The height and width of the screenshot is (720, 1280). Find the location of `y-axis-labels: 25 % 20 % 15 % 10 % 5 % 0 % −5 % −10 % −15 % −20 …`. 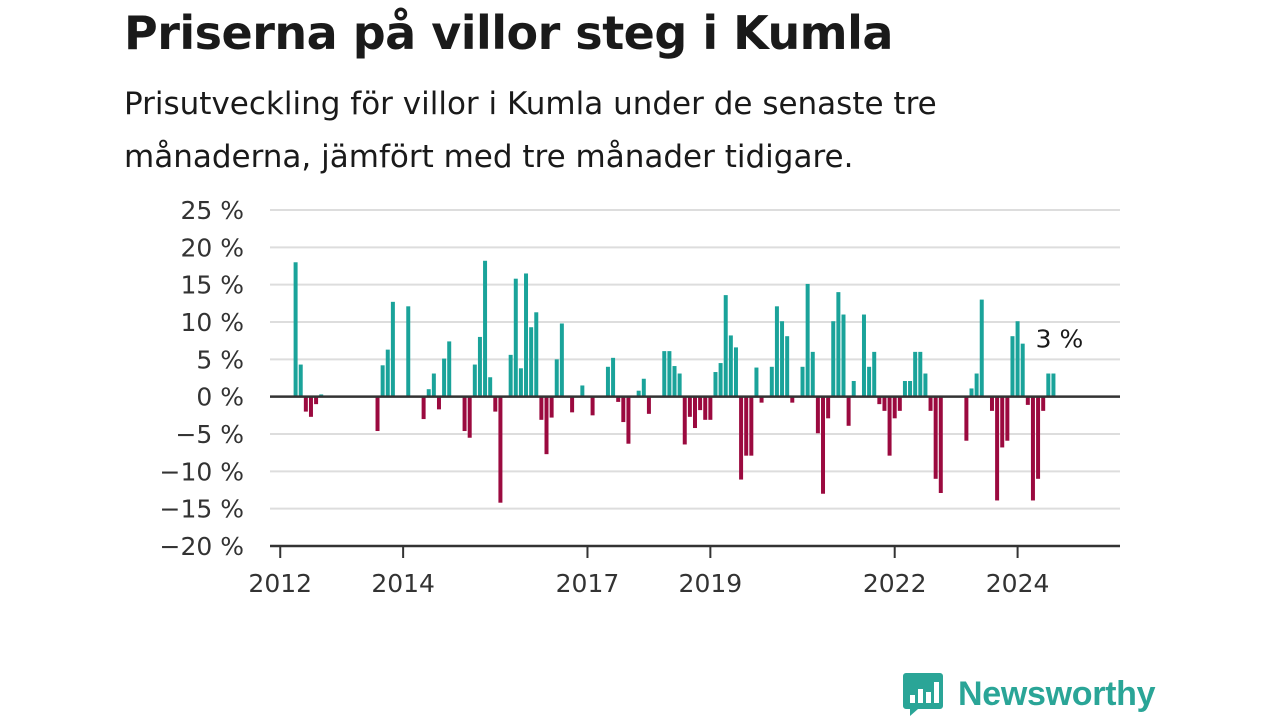

y-axis-labels: 25 % 20 % 15 % 10 % 5 % 0 % −5 % −10 % −15 % −20 … is located at coordinates (202, 378).